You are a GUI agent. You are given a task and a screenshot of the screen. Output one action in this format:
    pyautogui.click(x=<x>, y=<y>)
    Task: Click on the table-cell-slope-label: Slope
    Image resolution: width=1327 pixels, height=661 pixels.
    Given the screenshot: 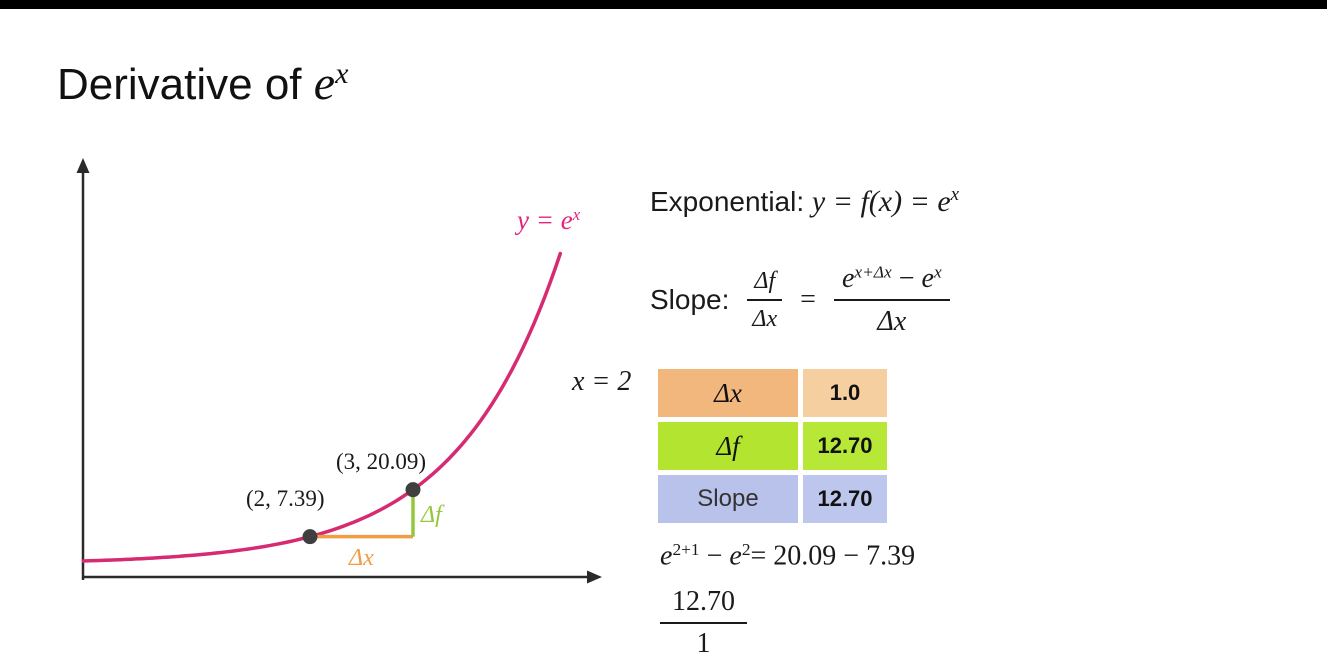 What is the action you would take?
    pyautogui.click(x=728, y=499)
    